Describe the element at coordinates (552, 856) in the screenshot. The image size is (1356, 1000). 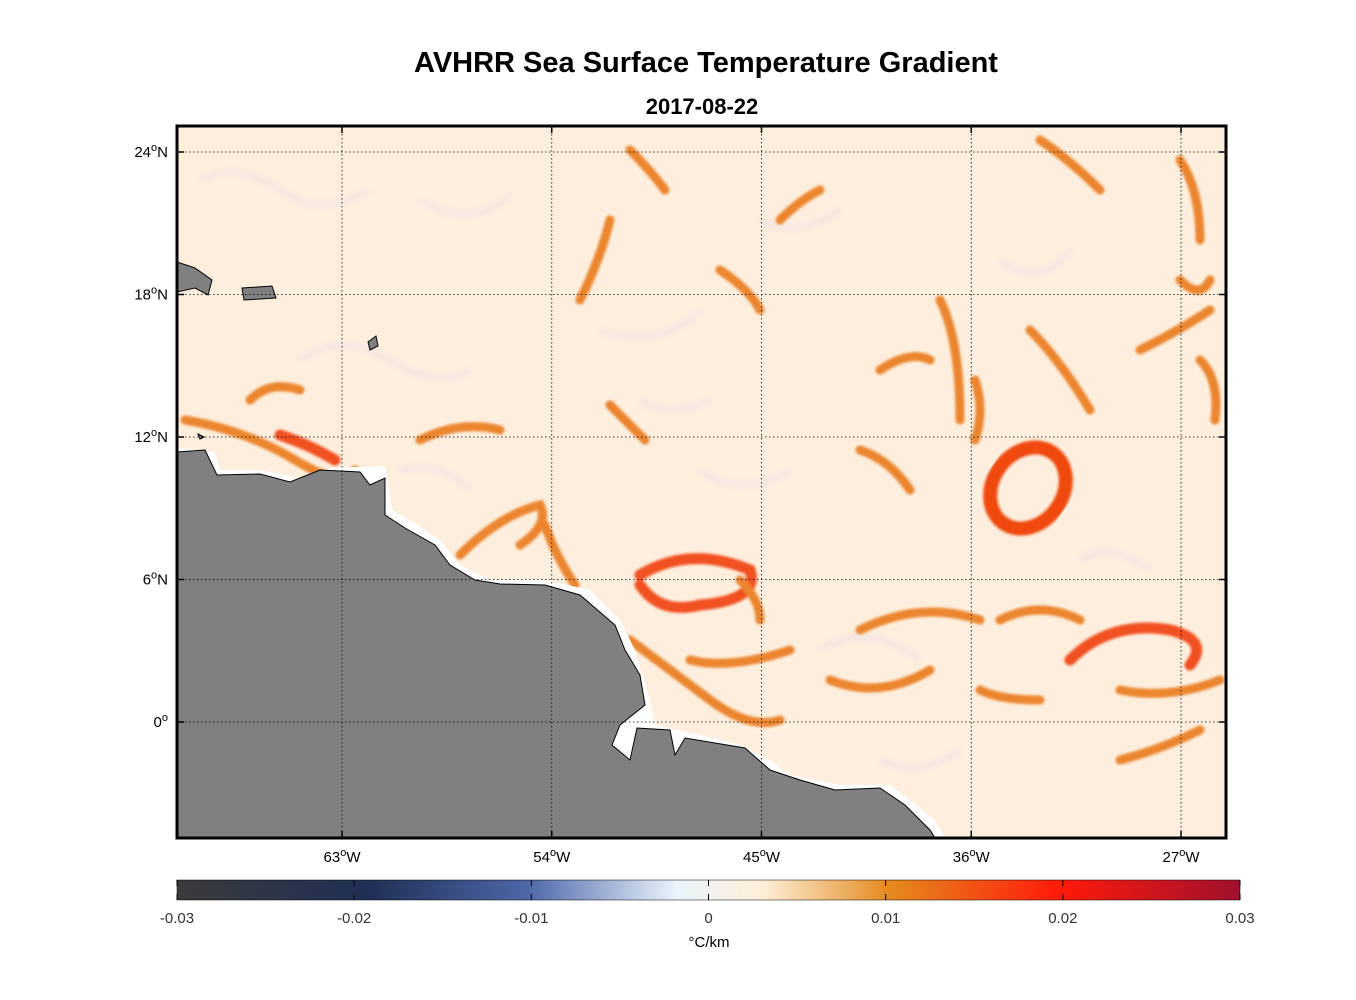
I see `lon-tick-label: 54oW` at that location.